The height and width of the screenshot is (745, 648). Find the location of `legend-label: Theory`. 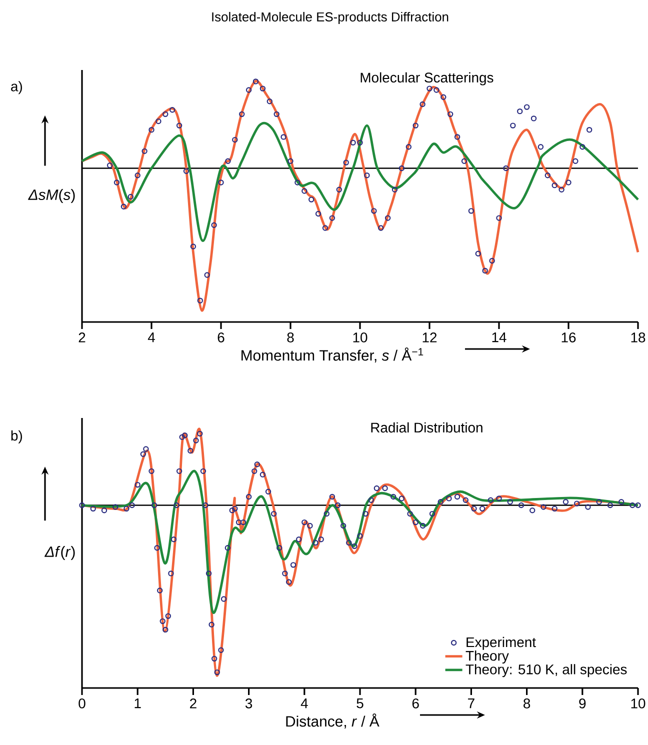

legend-label: Theory is located at coordinates (487, 657).